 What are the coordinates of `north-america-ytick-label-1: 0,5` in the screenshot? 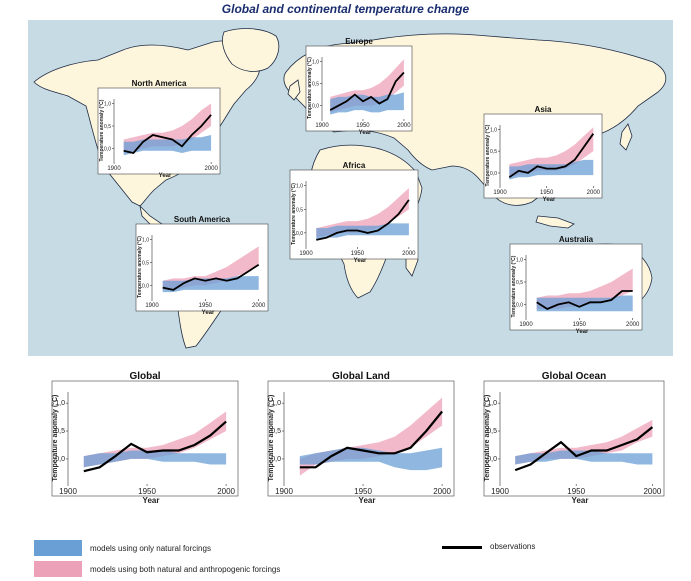 It's located at (107, 127).